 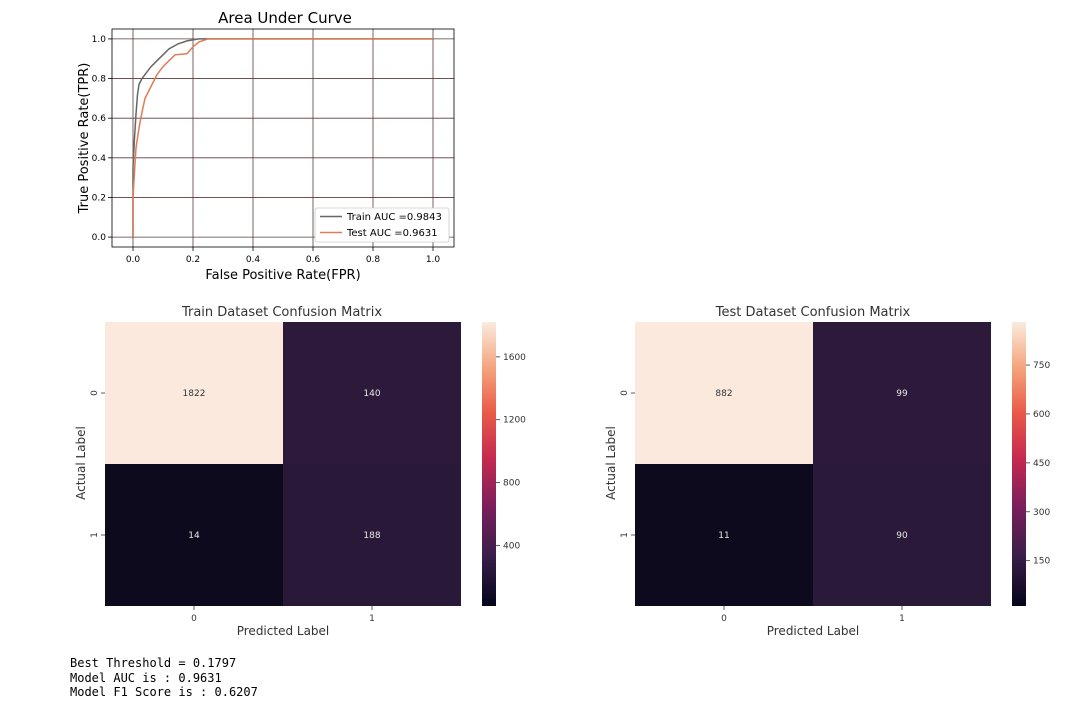 I want to click on test-axis-ticks: 0 1 0 1, so click(x=762, y=507).